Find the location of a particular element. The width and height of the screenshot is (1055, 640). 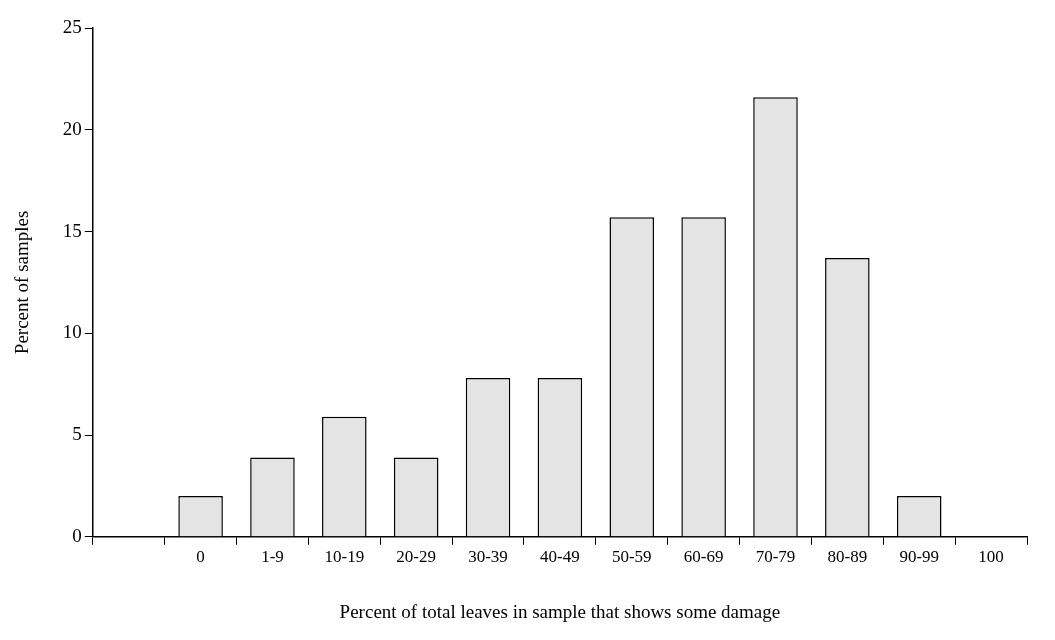

y-tick-label: 20 is located at coordinates (72, 128).